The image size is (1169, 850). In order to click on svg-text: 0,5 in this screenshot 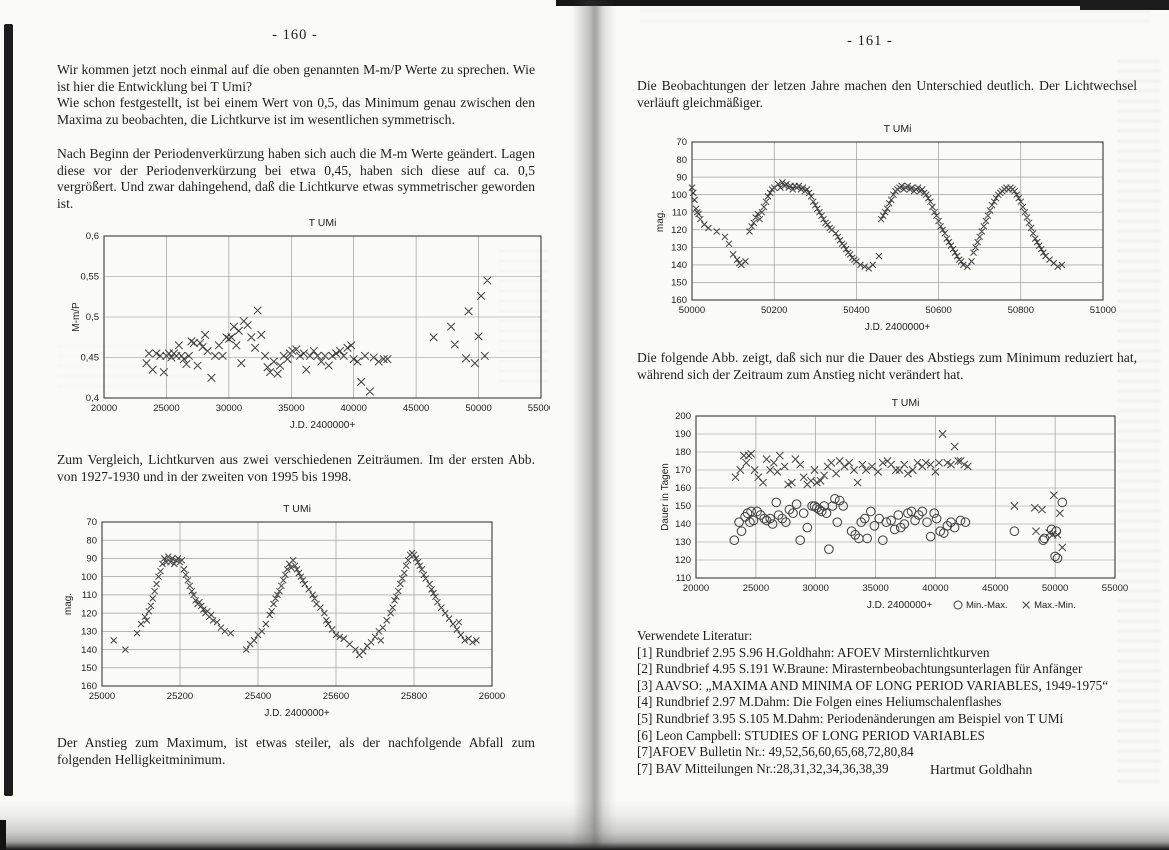, I will do `click(92, 317)`.